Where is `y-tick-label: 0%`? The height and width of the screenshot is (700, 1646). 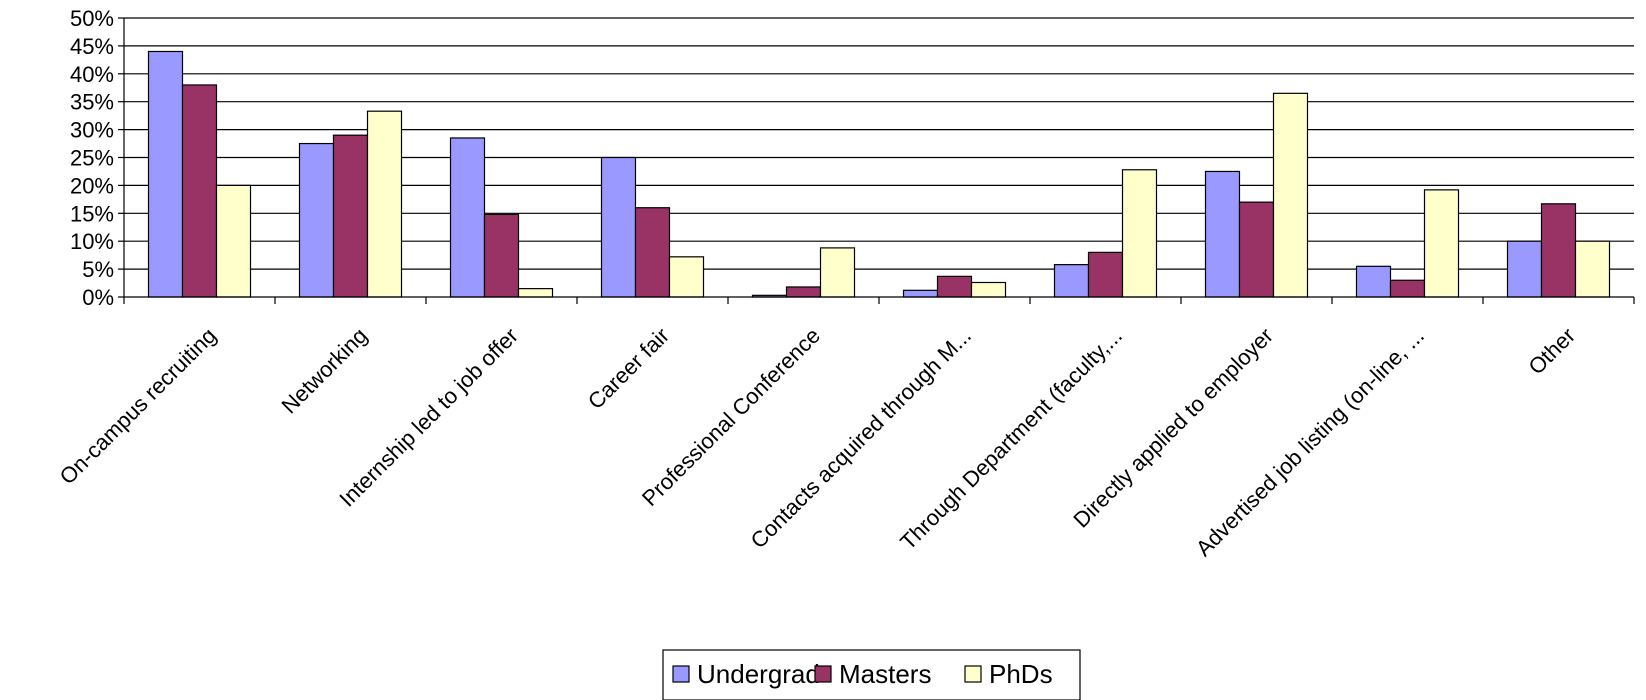
y-tick-label: 0% is located at coordinates (98, 297).